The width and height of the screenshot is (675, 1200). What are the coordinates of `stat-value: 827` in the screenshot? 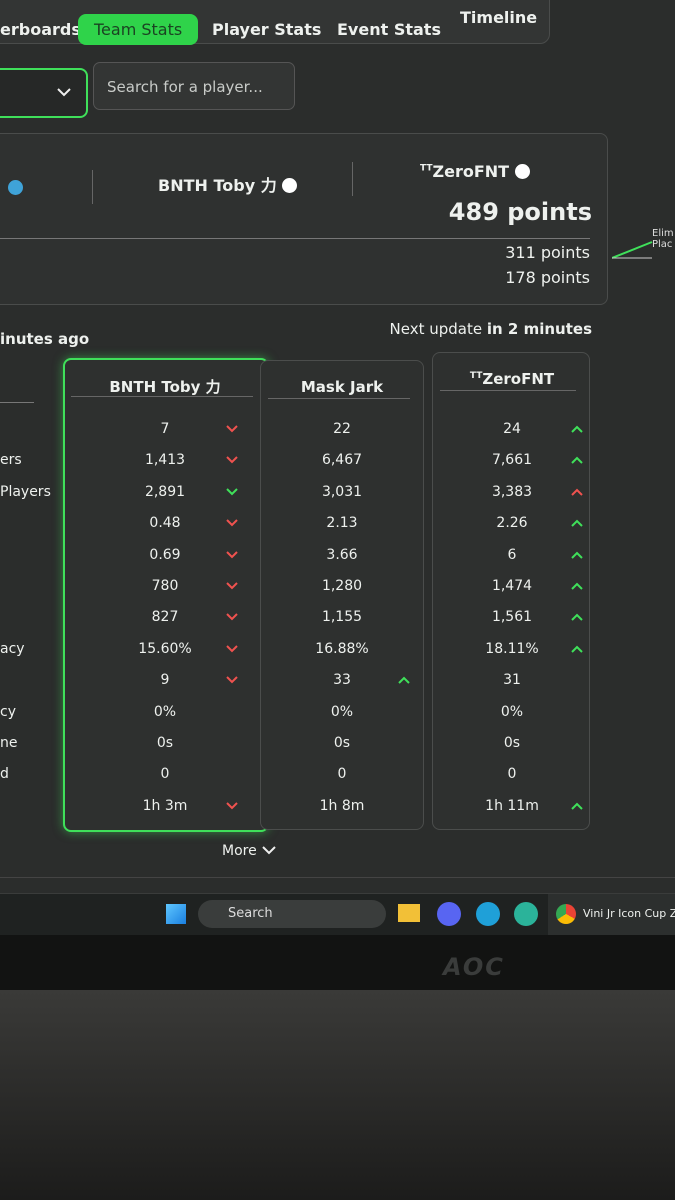 It's located at (165, 617).